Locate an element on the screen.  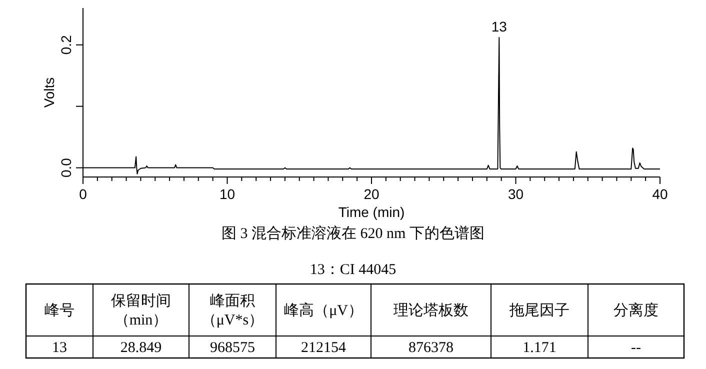
x-axis-title: Time (min) is located at coordinates (371, 212).